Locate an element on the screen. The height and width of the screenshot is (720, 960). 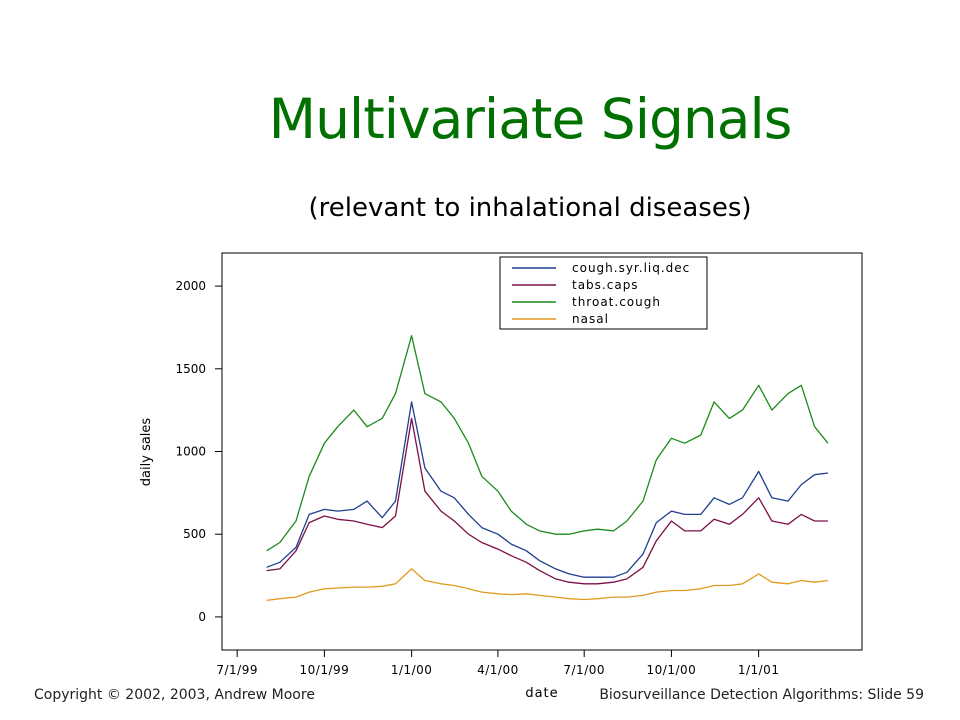
x-tick-label: 10/1/00 is located at coordinates (672, 670).